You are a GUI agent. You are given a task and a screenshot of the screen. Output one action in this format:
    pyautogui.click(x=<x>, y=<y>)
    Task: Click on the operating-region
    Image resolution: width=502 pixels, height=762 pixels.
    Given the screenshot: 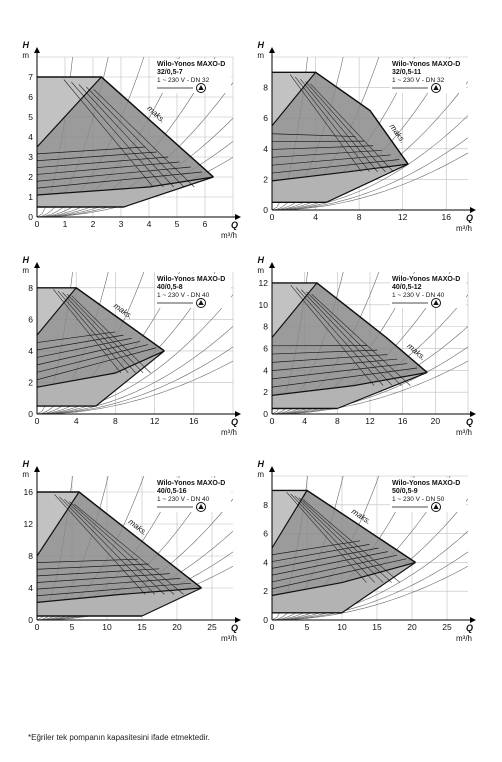 What is the action you would take?
    pyautogui.click(x=119, y=554)
    